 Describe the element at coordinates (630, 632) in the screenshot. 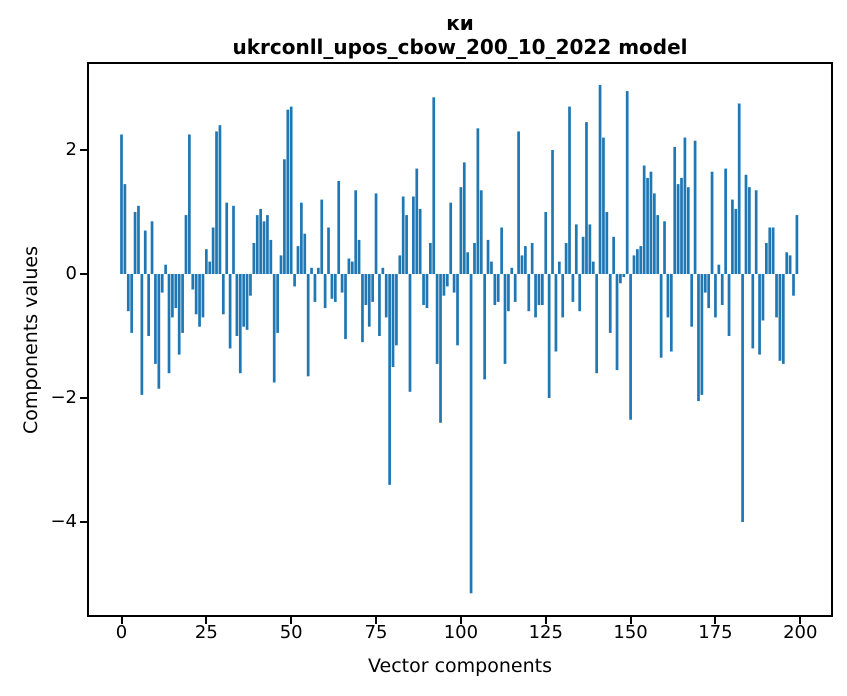

I see `x-tick-label: 150` at that location.